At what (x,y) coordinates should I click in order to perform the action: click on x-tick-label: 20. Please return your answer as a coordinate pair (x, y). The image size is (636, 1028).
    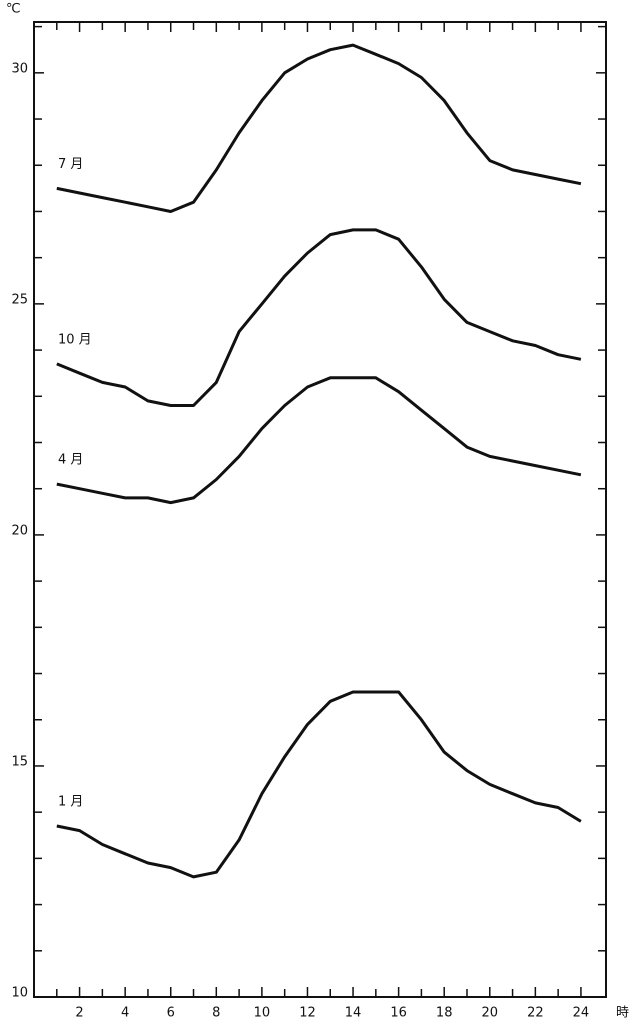
    Looking at the image, I should click on (490, 1013).